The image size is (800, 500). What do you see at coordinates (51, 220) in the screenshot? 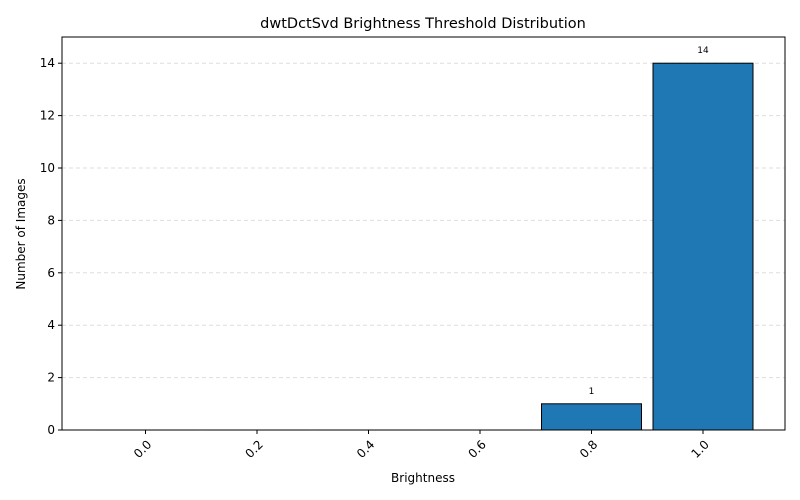
I see `y-tick-label: 8` at bounding box center [51, 220].